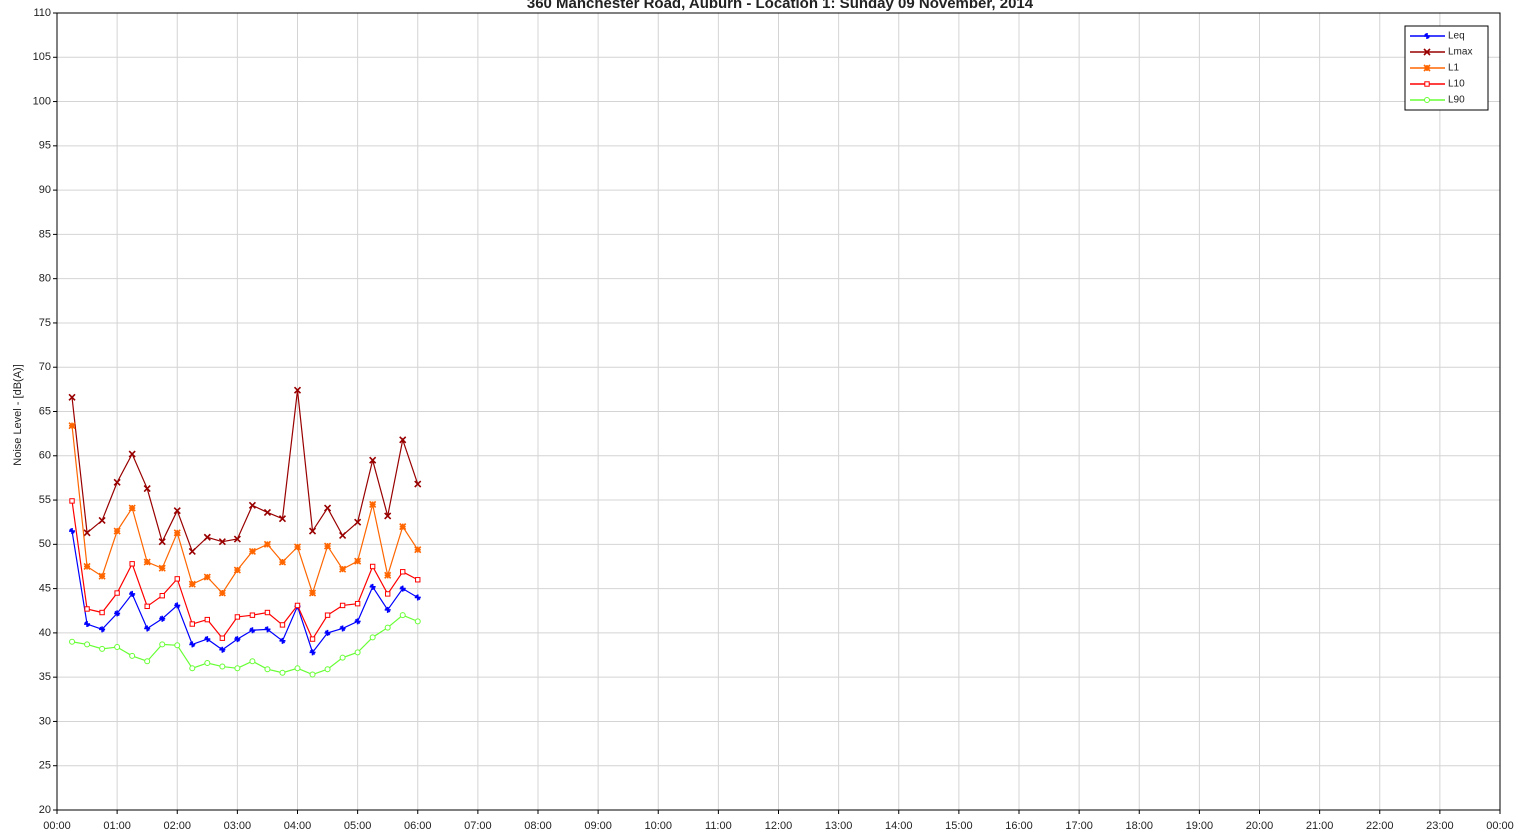  Describe the element at coordinates (538, 826) in the screenshot. I see `x-tick-label: 08:00` at that location.